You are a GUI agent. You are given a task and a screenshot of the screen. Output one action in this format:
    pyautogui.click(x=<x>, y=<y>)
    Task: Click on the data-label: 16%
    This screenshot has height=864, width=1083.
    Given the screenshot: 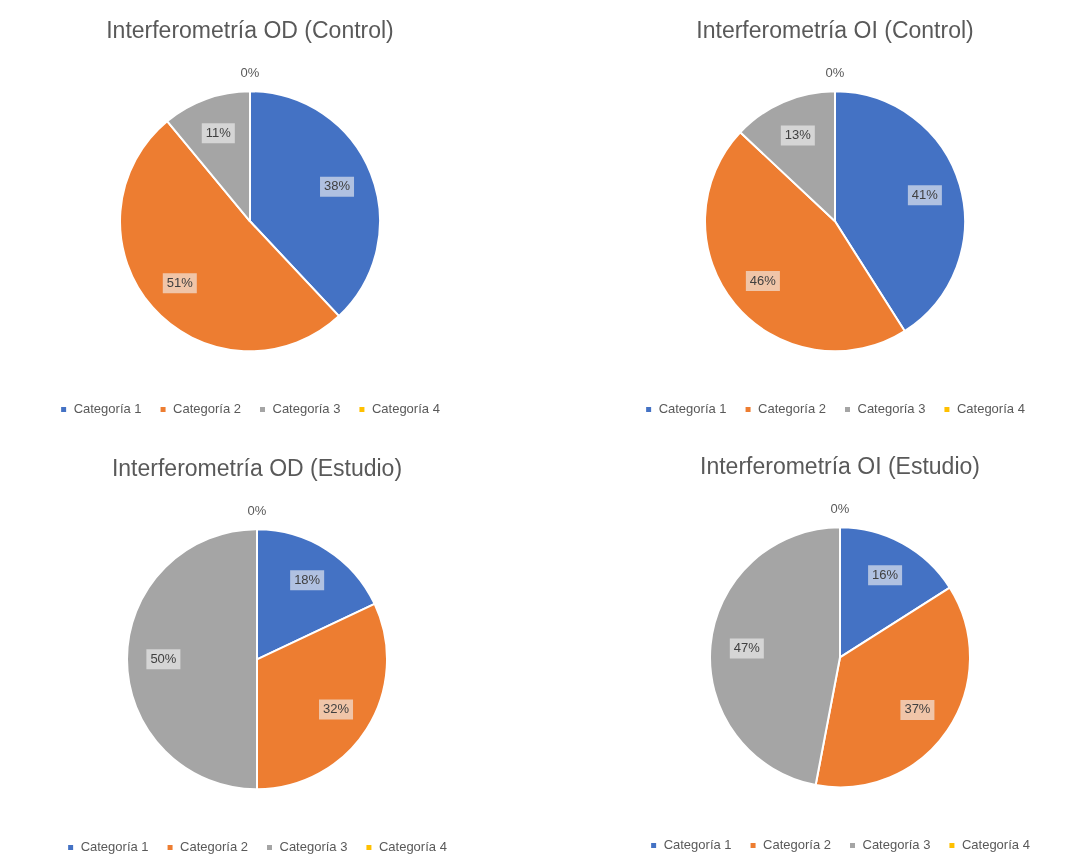 What is the action you would take?
    pyautogui.click(x=885, y=574)
    